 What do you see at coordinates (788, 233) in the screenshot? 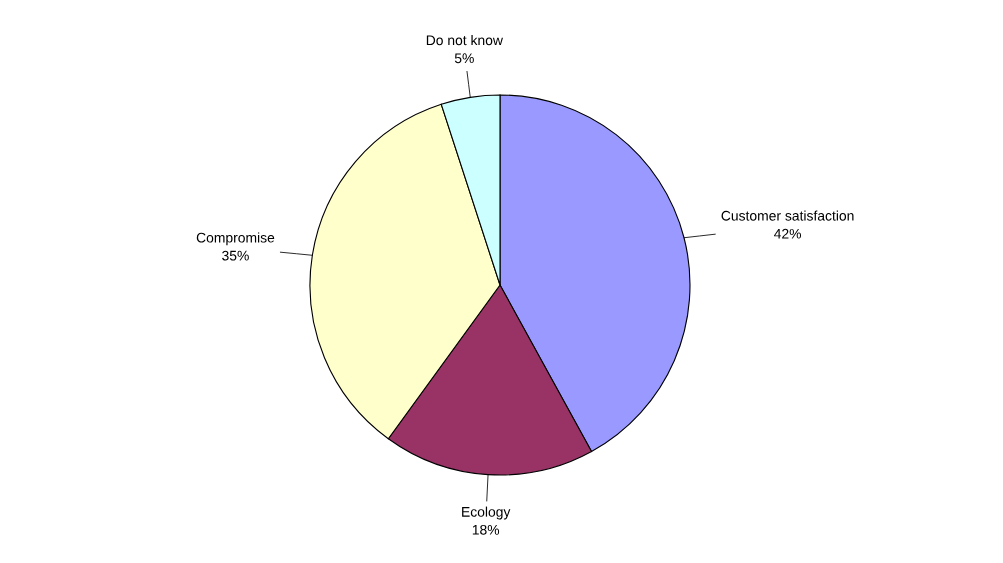
I see `data-label: 42%` at bounding box center [788, 233].